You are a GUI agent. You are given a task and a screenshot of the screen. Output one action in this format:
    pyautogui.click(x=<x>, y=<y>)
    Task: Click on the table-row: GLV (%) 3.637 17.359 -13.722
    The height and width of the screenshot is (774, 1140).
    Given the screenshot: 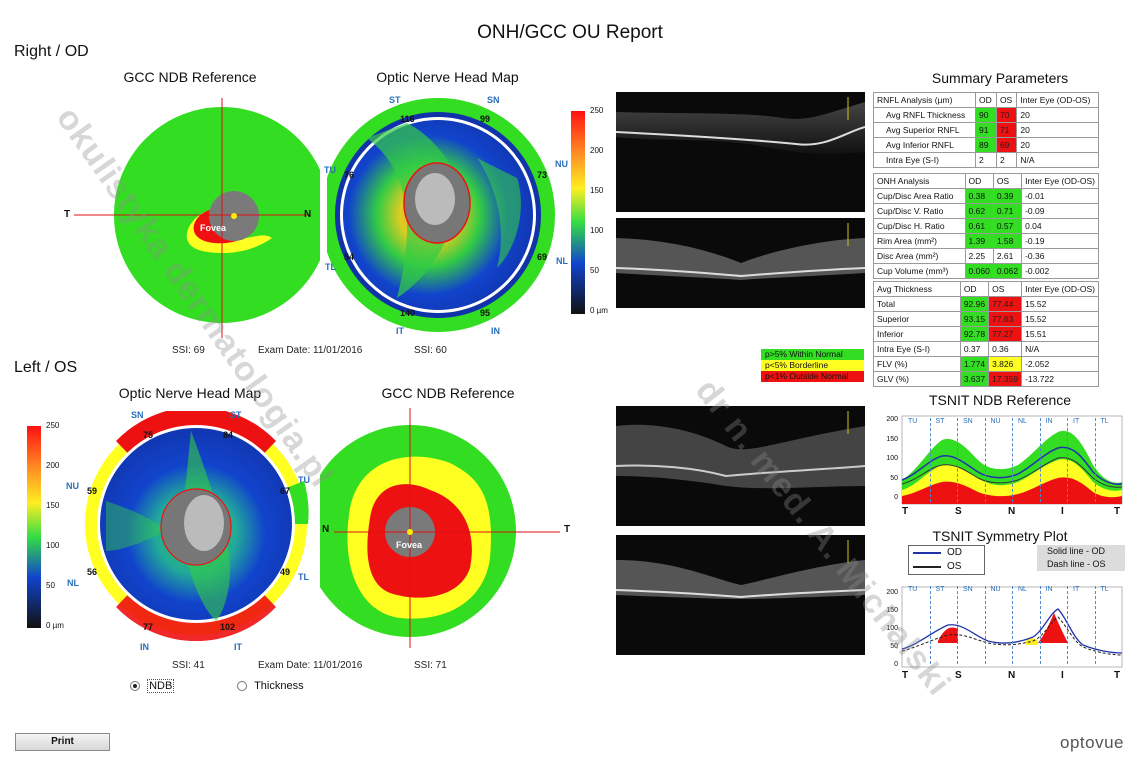 What is the action you would take?
    pyautogui.click(x=986, y=379)
    